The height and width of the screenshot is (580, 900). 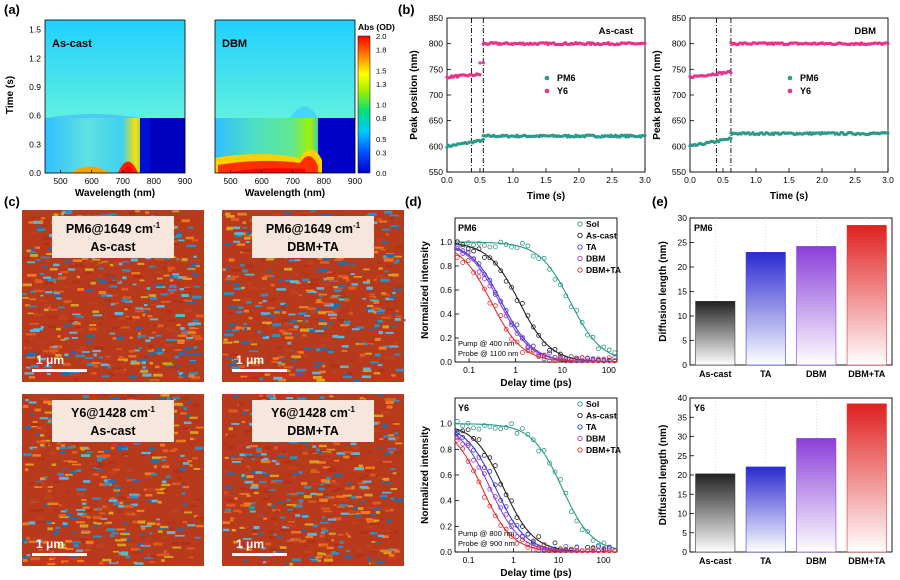 What do you see at coordinates (324, 181) in the screenshot?
I see `panel-a-xtick-label: 800` at bounding box center [324, 181].